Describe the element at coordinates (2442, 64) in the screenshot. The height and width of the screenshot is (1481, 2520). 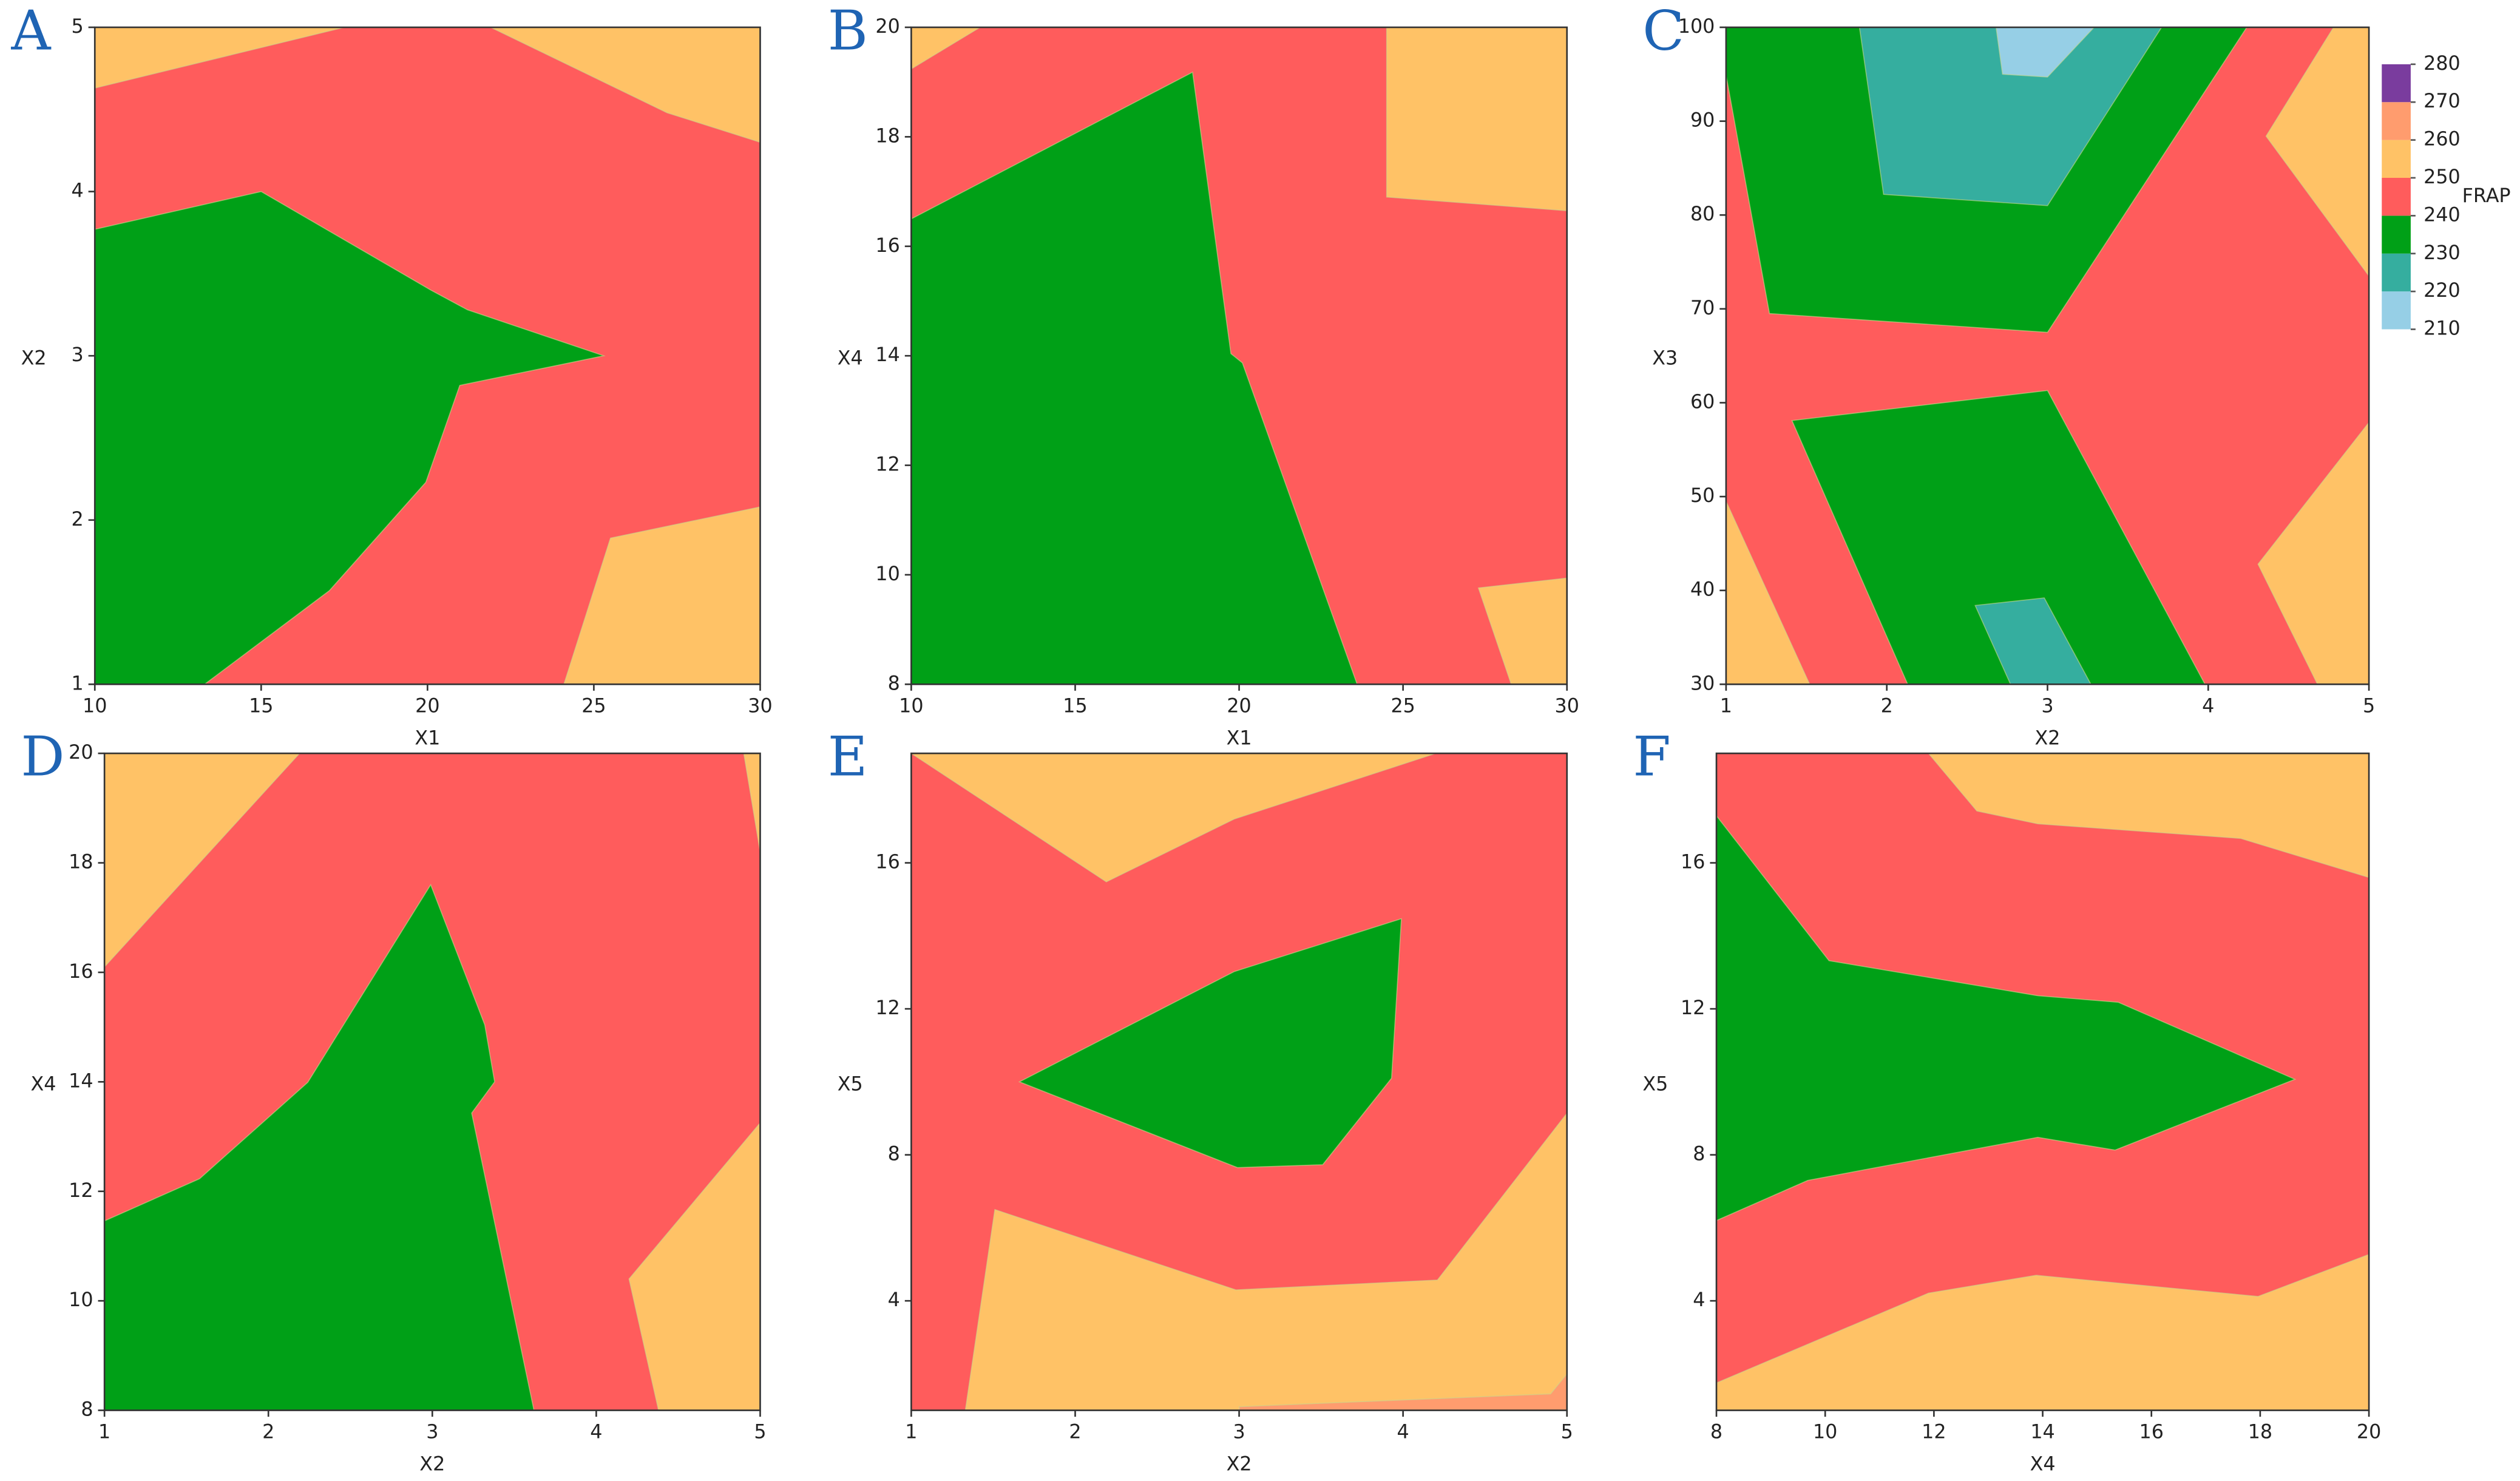
I see `colorbar-tick-label: 280` at that location.